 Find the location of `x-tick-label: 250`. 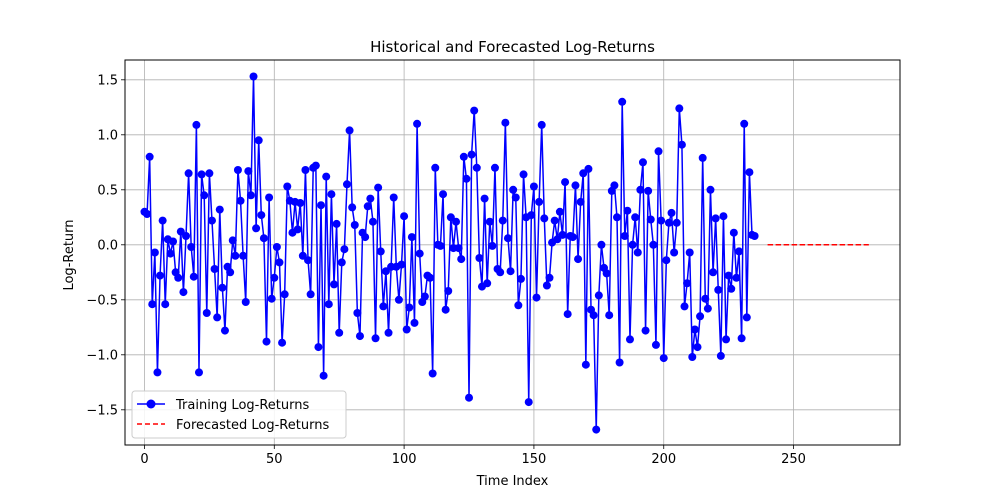

x-tick-label: 250 is located at coordinates (793, 459).